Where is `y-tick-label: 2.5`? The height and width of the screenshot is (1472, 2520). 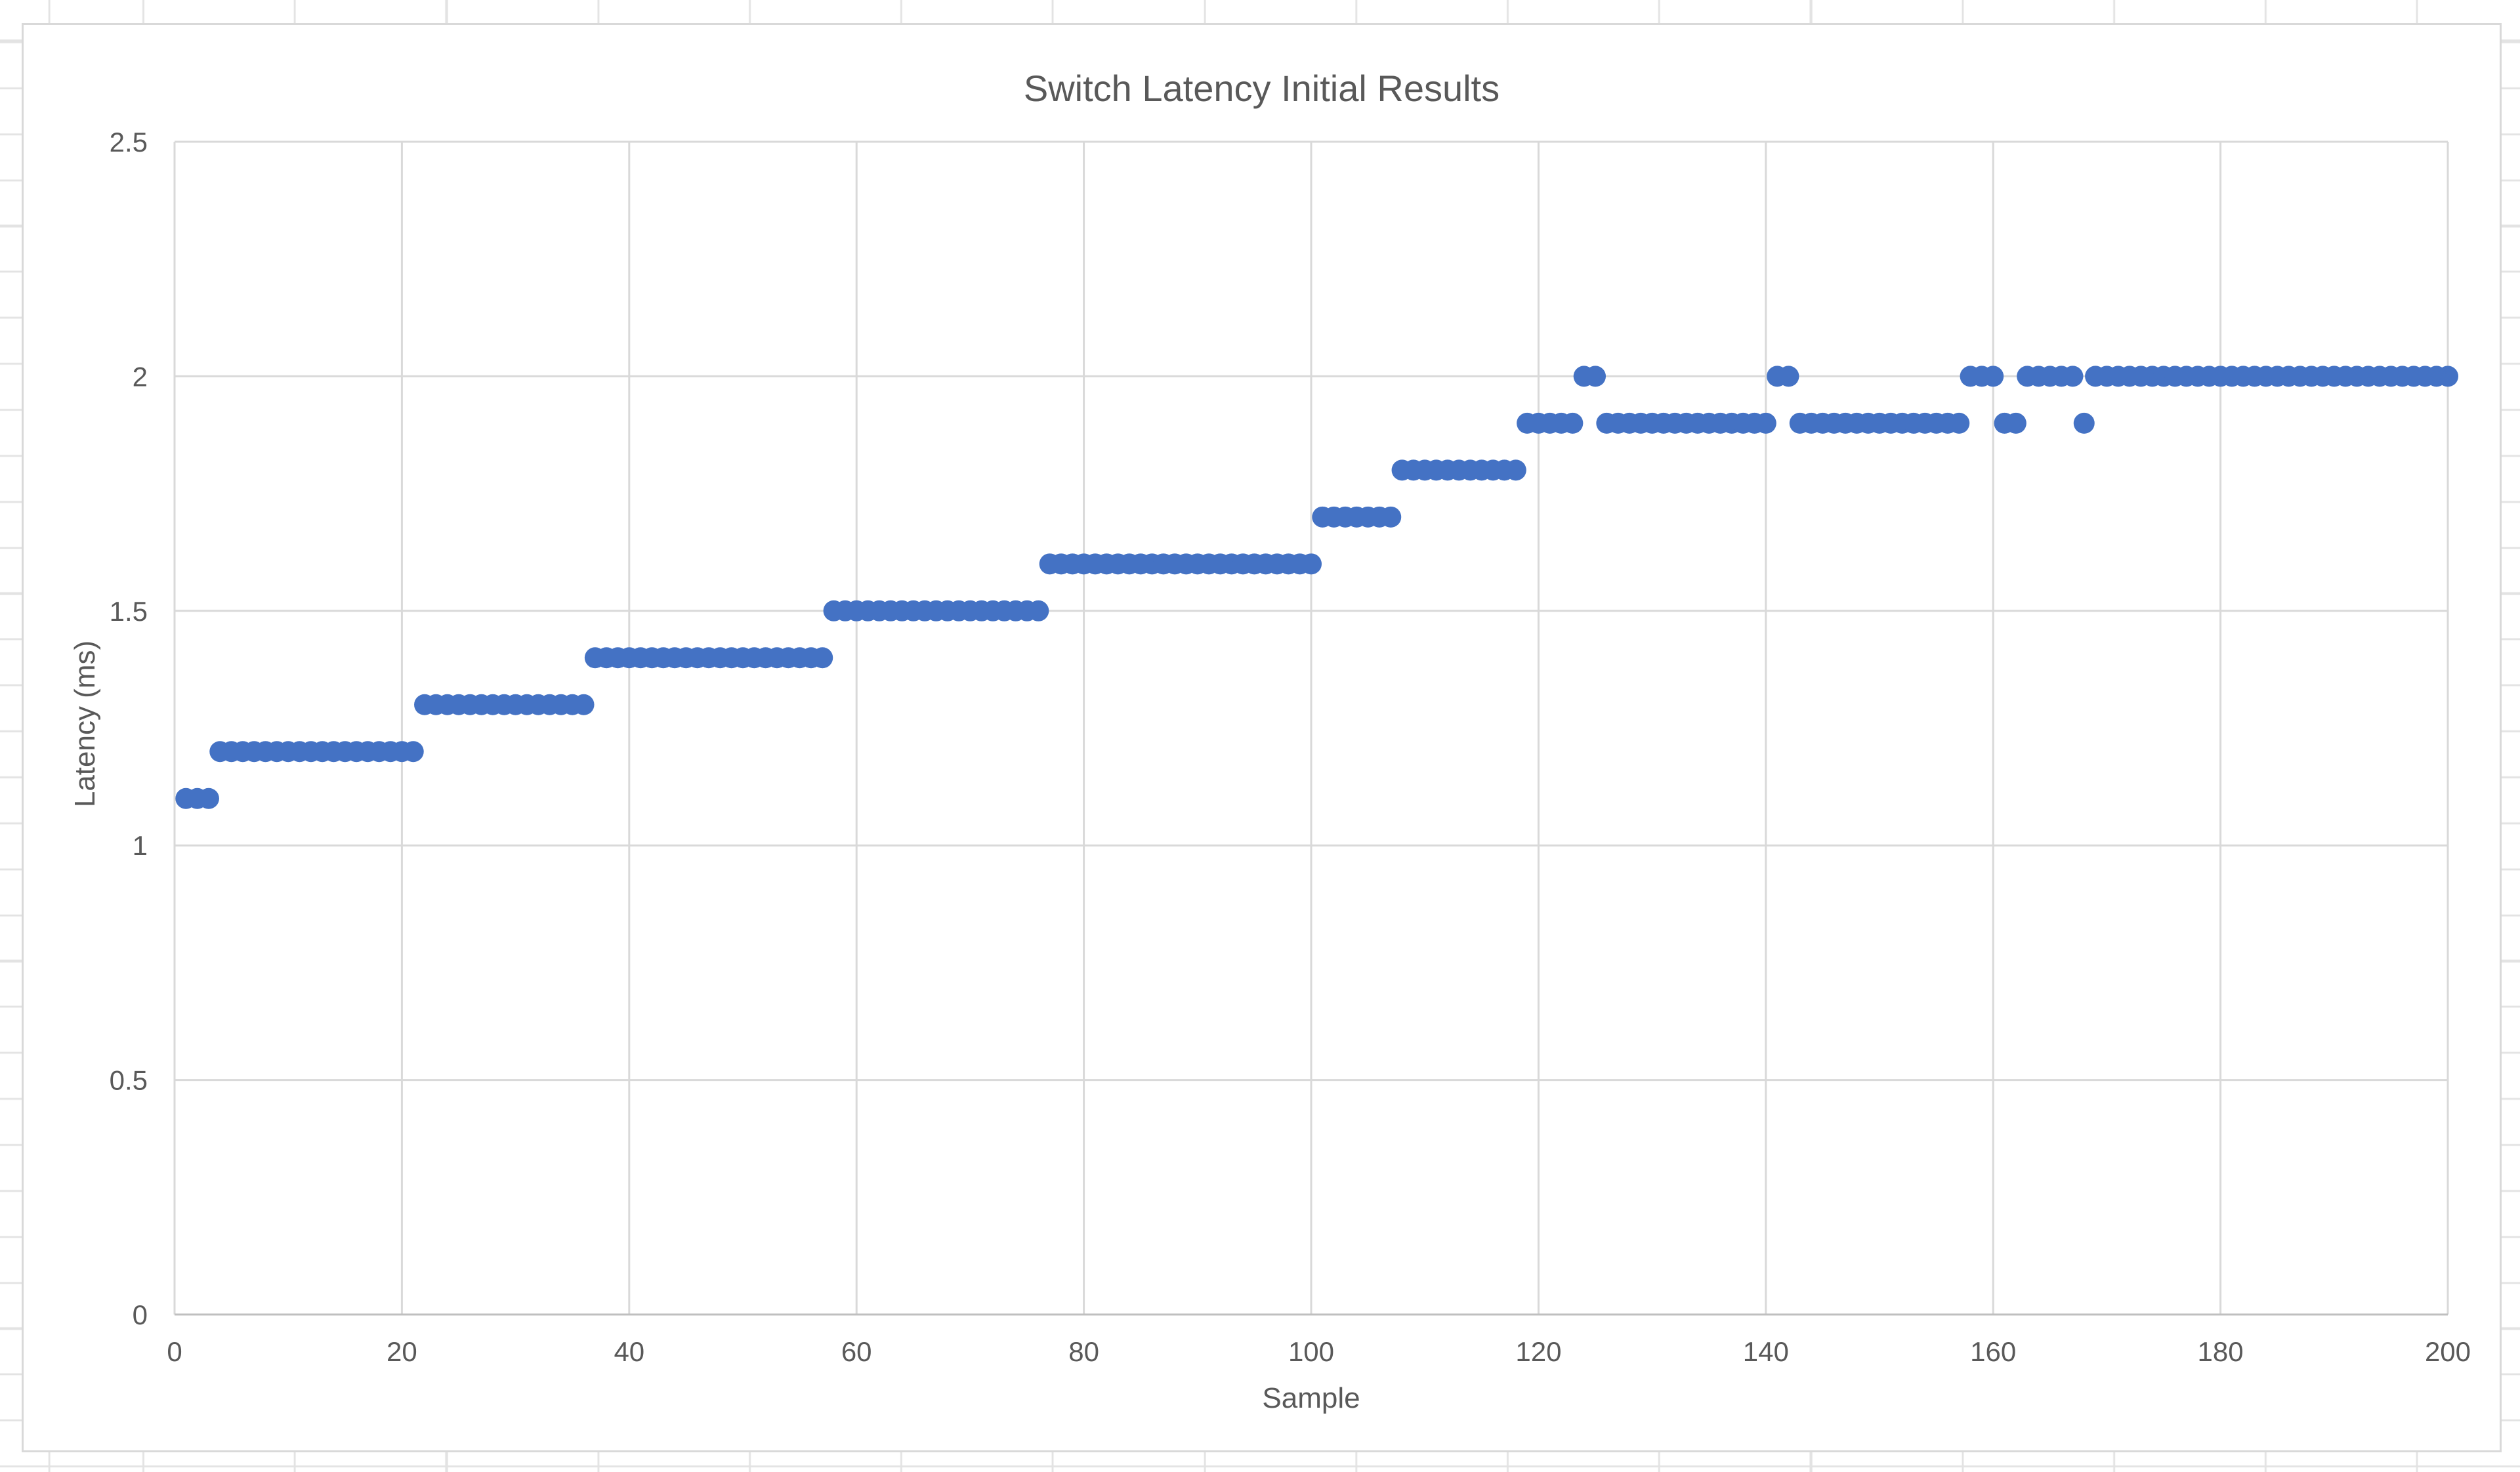 y-tick-label: 2.5 is located at coordinates (129, 142).